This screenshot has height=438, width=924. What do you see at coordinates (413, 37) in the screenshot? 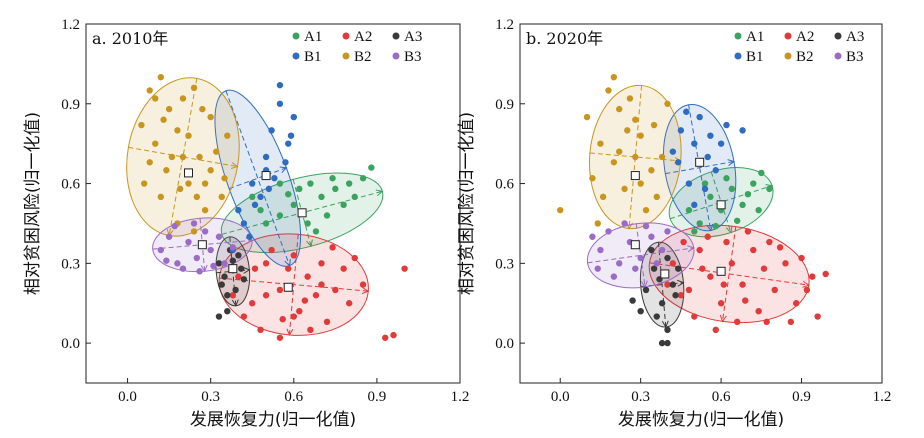
I see `legend-label-a3: A3` at bounding box center [413, 37].